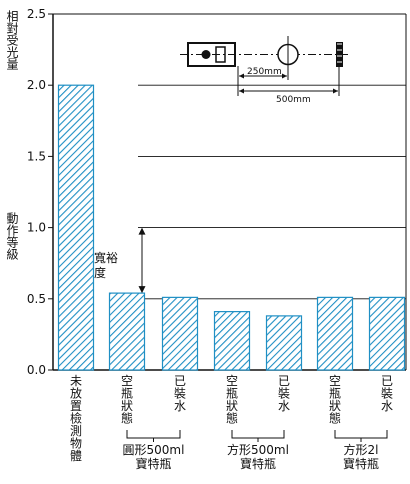 This screenshot has height=484, width=410. What do you see at coordinates (293, 100) in the screenshot?
I see `dim-long-label: 500mm` at bounding box center [293, 100].